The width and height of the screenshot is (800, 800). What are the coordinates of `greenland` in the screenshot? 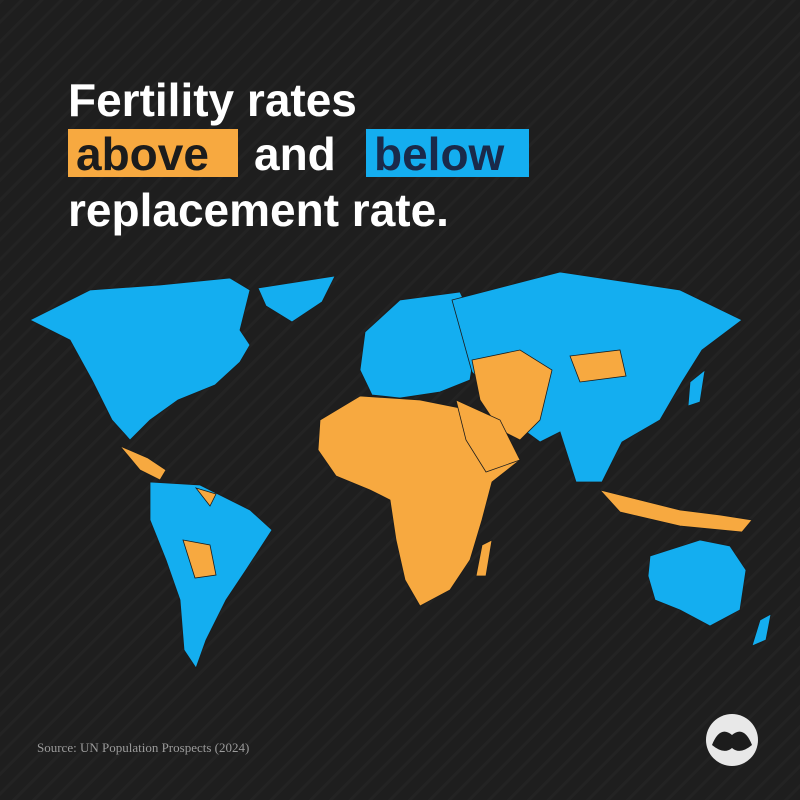 It's located at (296, 299).